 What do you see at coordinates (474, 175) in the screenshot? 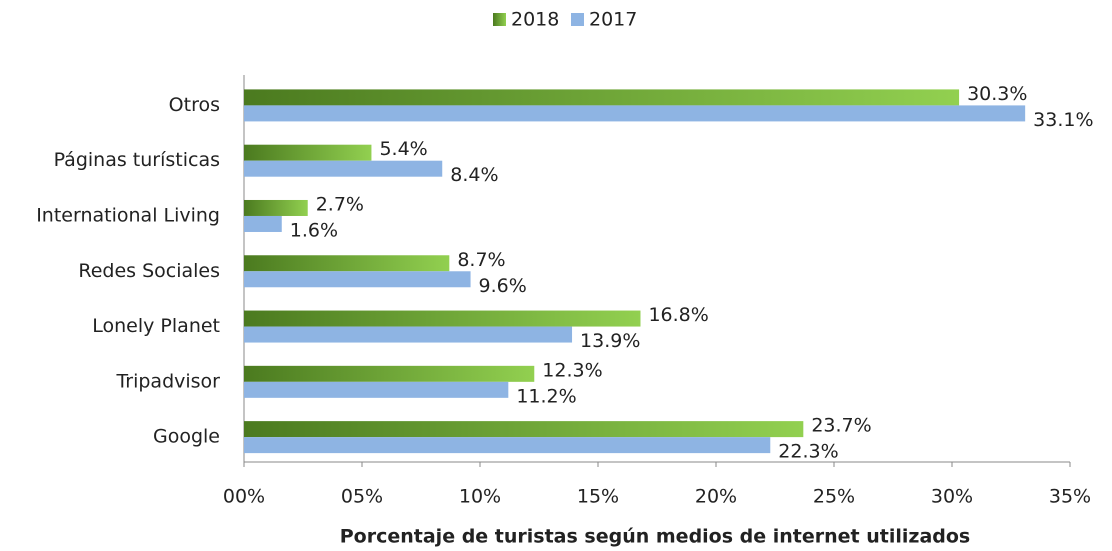
I see `data-label: 8.4%` at bounding box center [474, 175].